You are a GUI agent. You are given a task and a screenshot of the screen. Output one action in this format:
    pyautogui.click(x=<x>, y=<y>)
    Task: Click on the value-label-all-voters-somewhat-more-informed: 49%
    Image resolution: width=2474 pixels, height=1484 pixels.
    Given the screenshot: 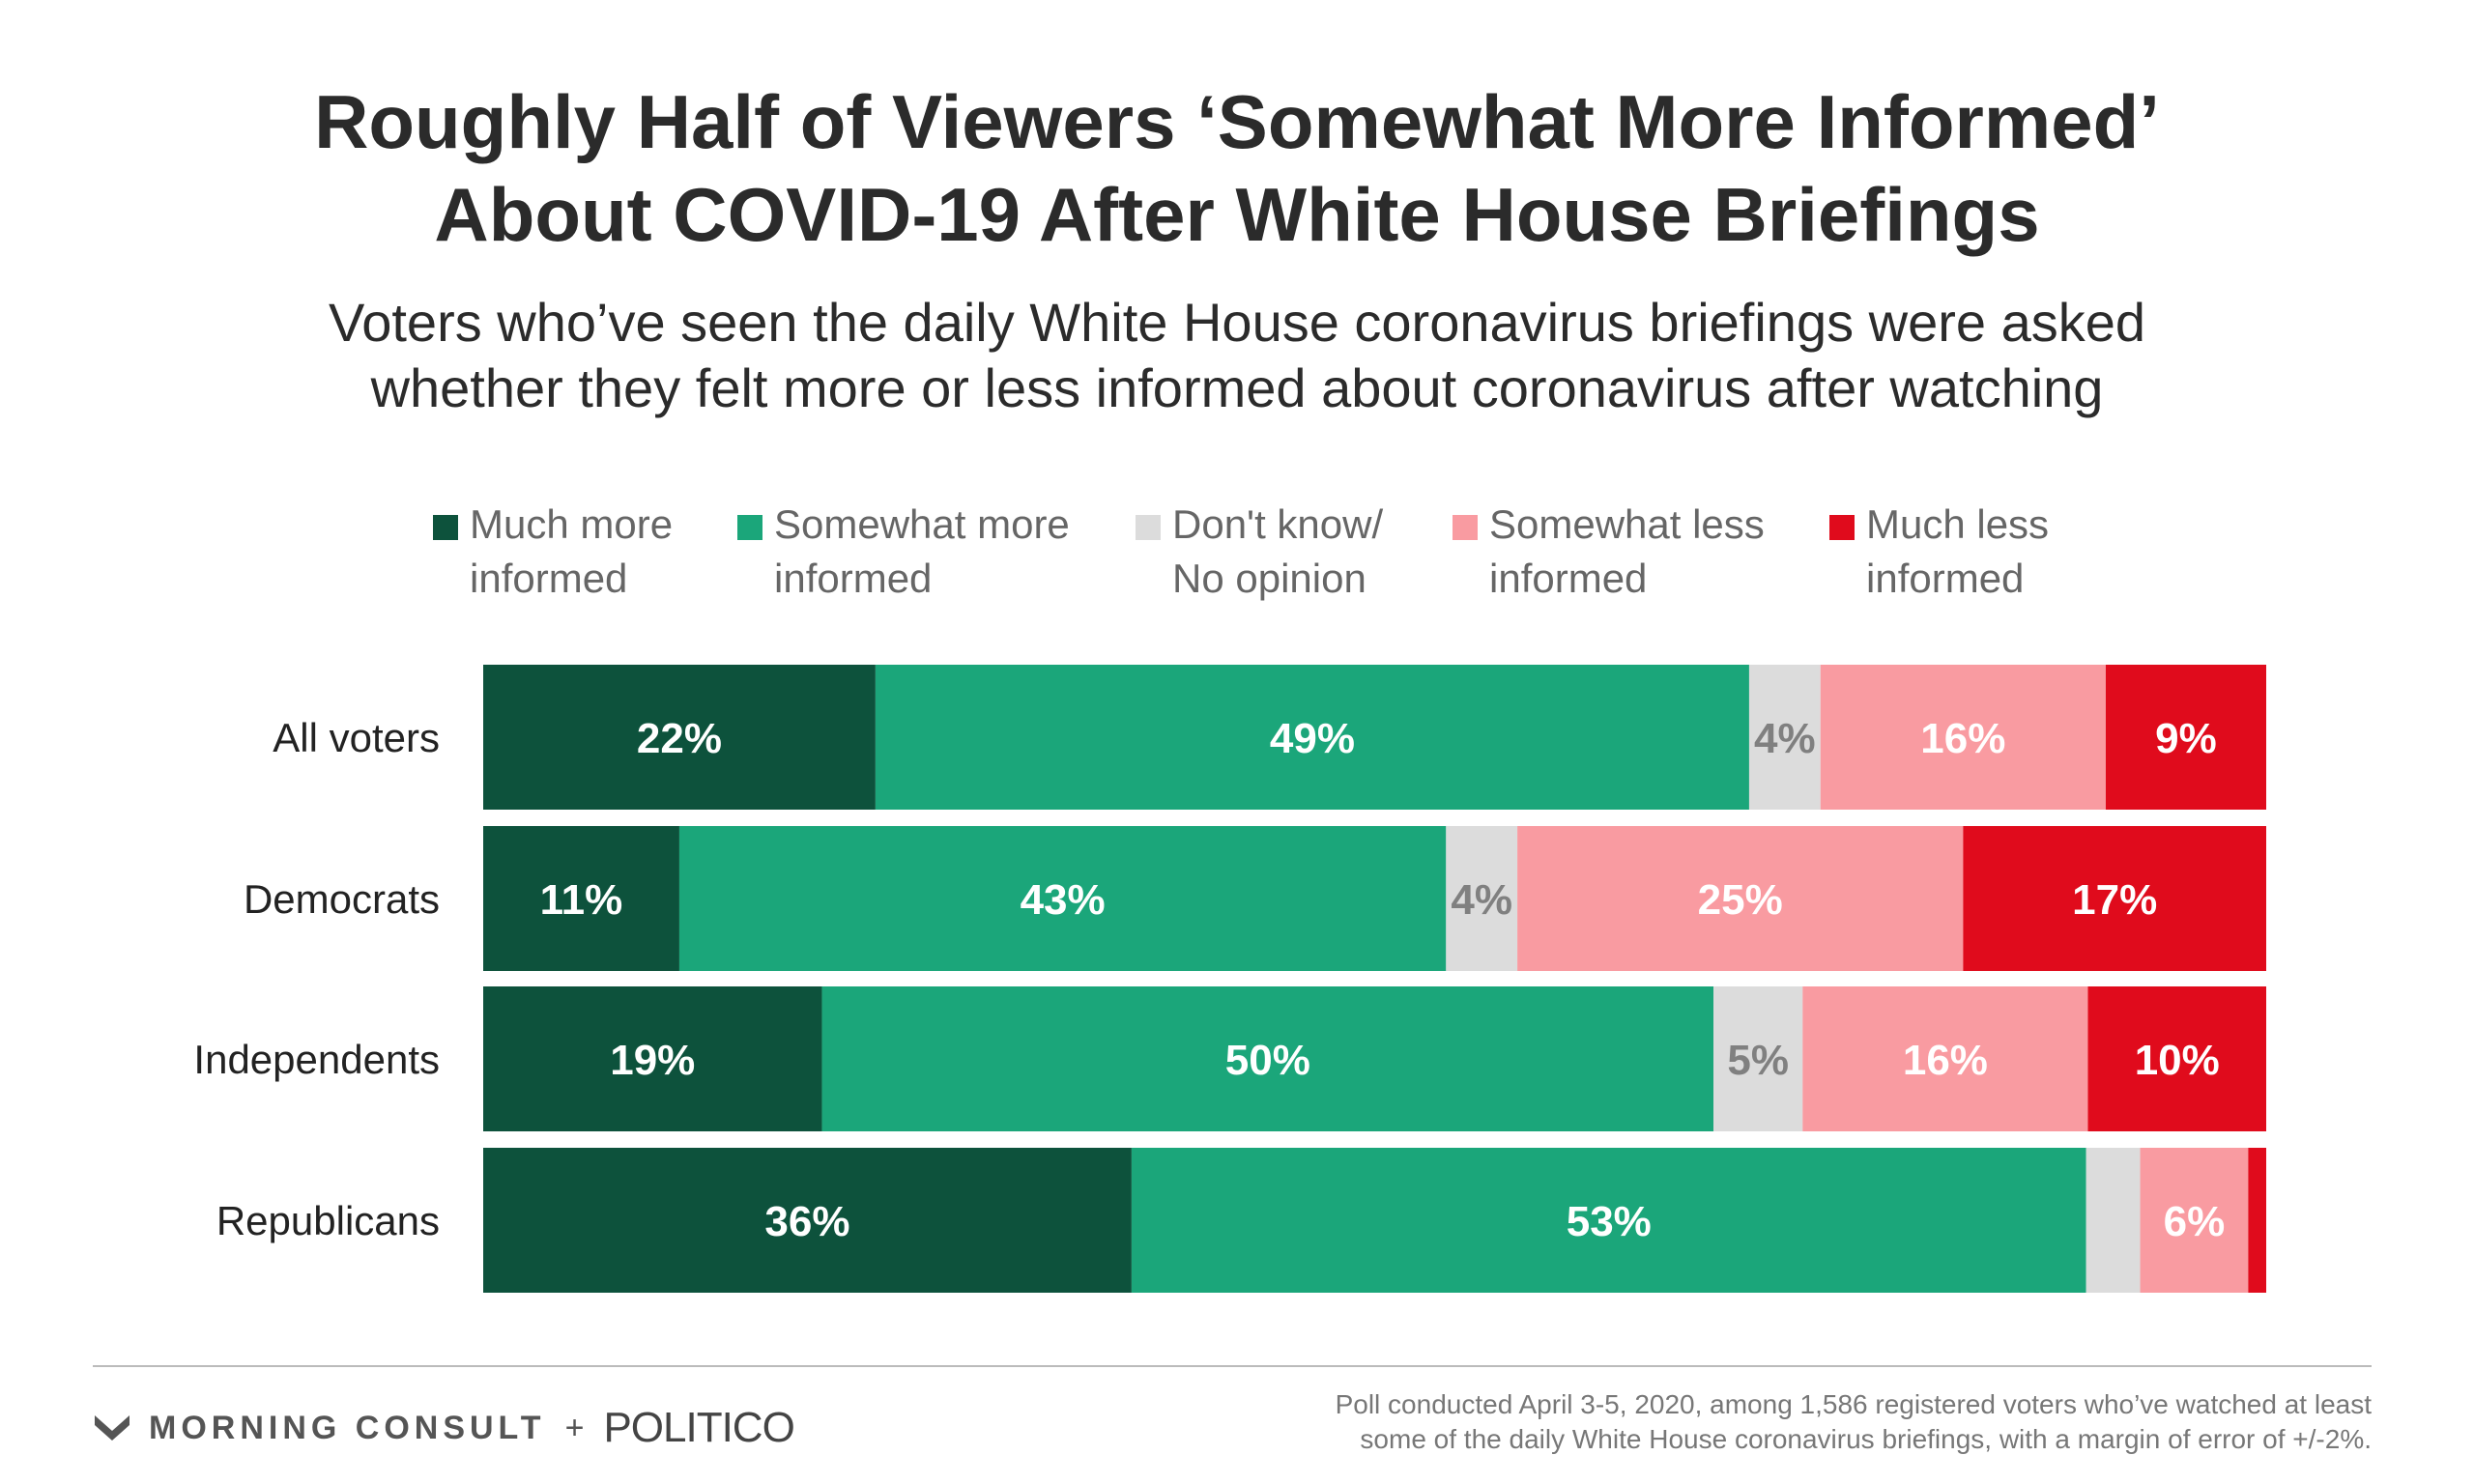 What is the action you would take?
    pyautogui.click(x=1312, y=738)
    